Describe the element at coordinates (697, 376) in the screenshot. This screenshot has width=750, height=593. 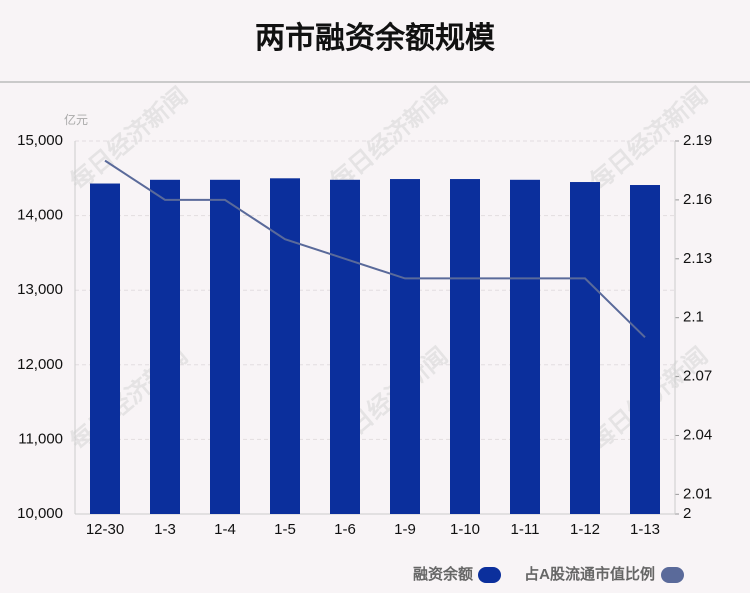
I see `y2-tick-label: 2.07` at that location.